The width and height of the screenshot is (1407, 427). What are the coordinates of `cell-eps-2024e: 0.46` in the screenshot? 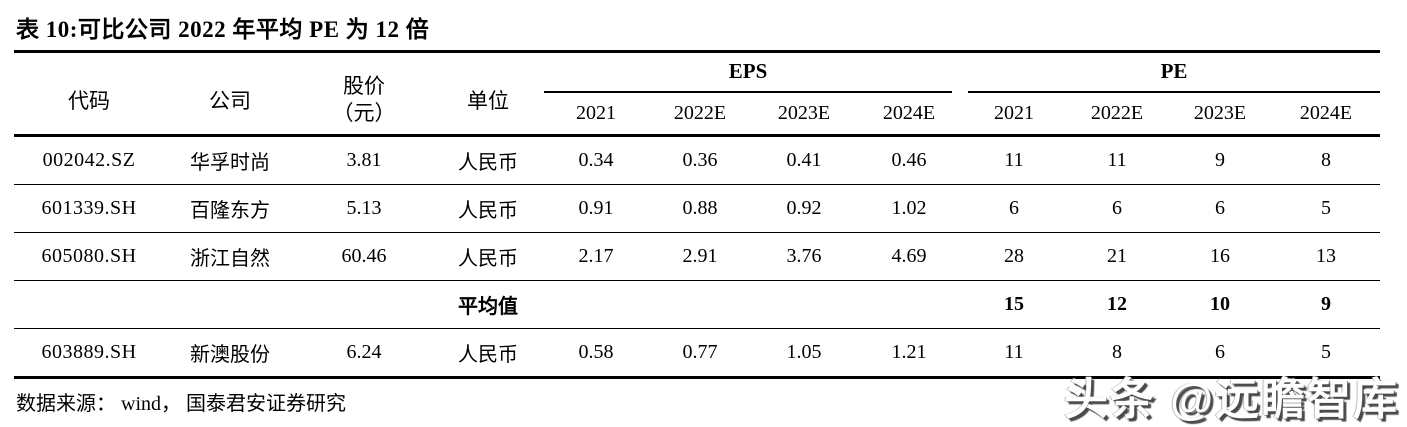 It's located at (909, 160).